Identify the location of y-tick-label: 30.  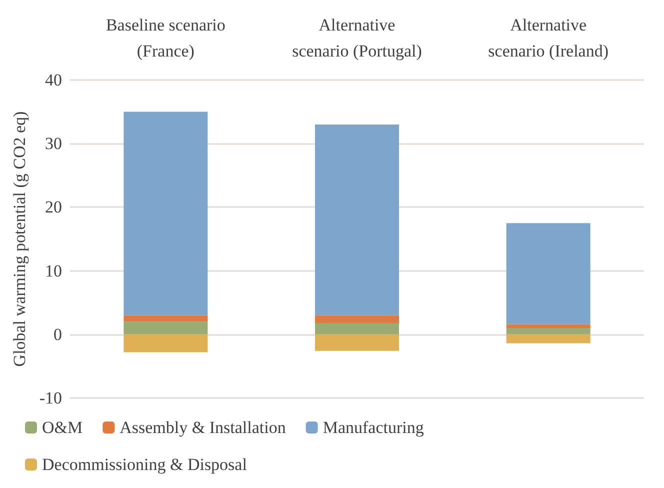
(53, 144).